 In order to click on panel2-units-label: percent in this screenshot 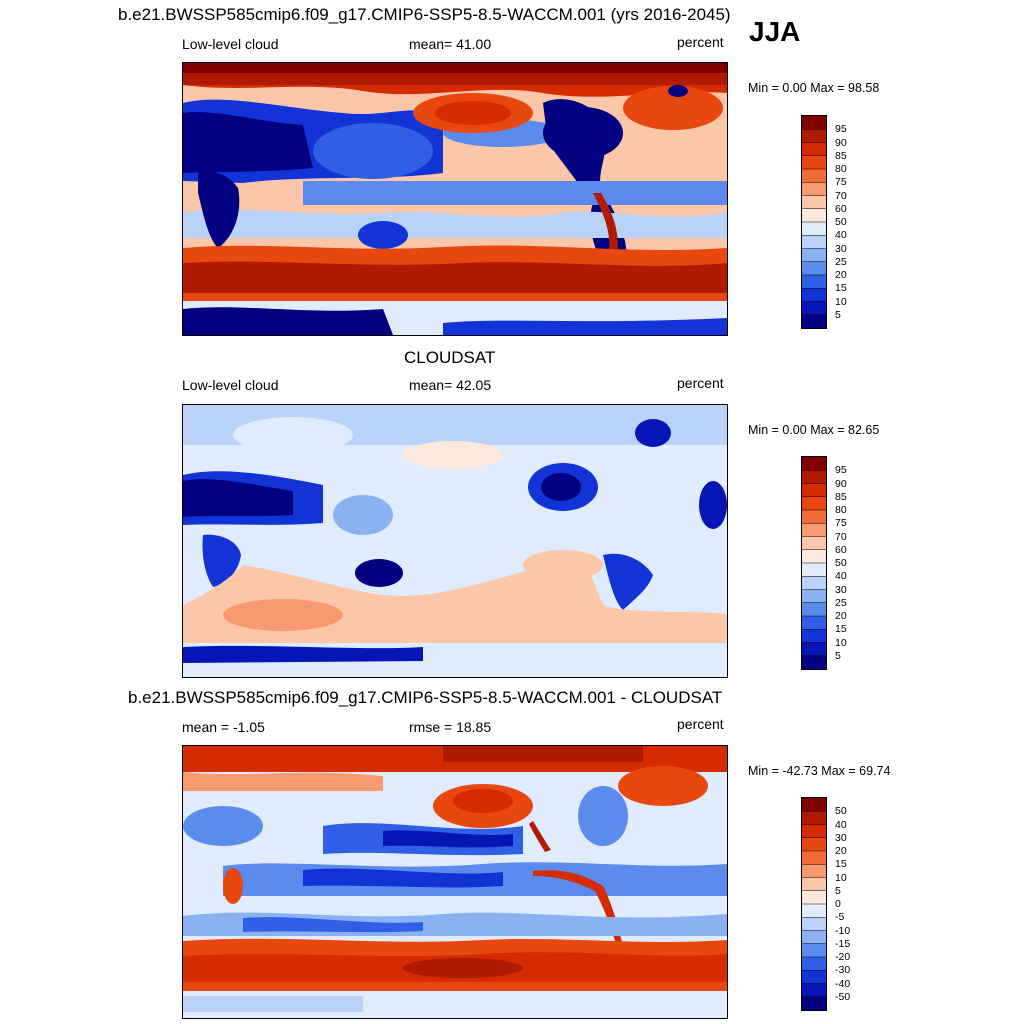, I will do `click(700, 383)`.